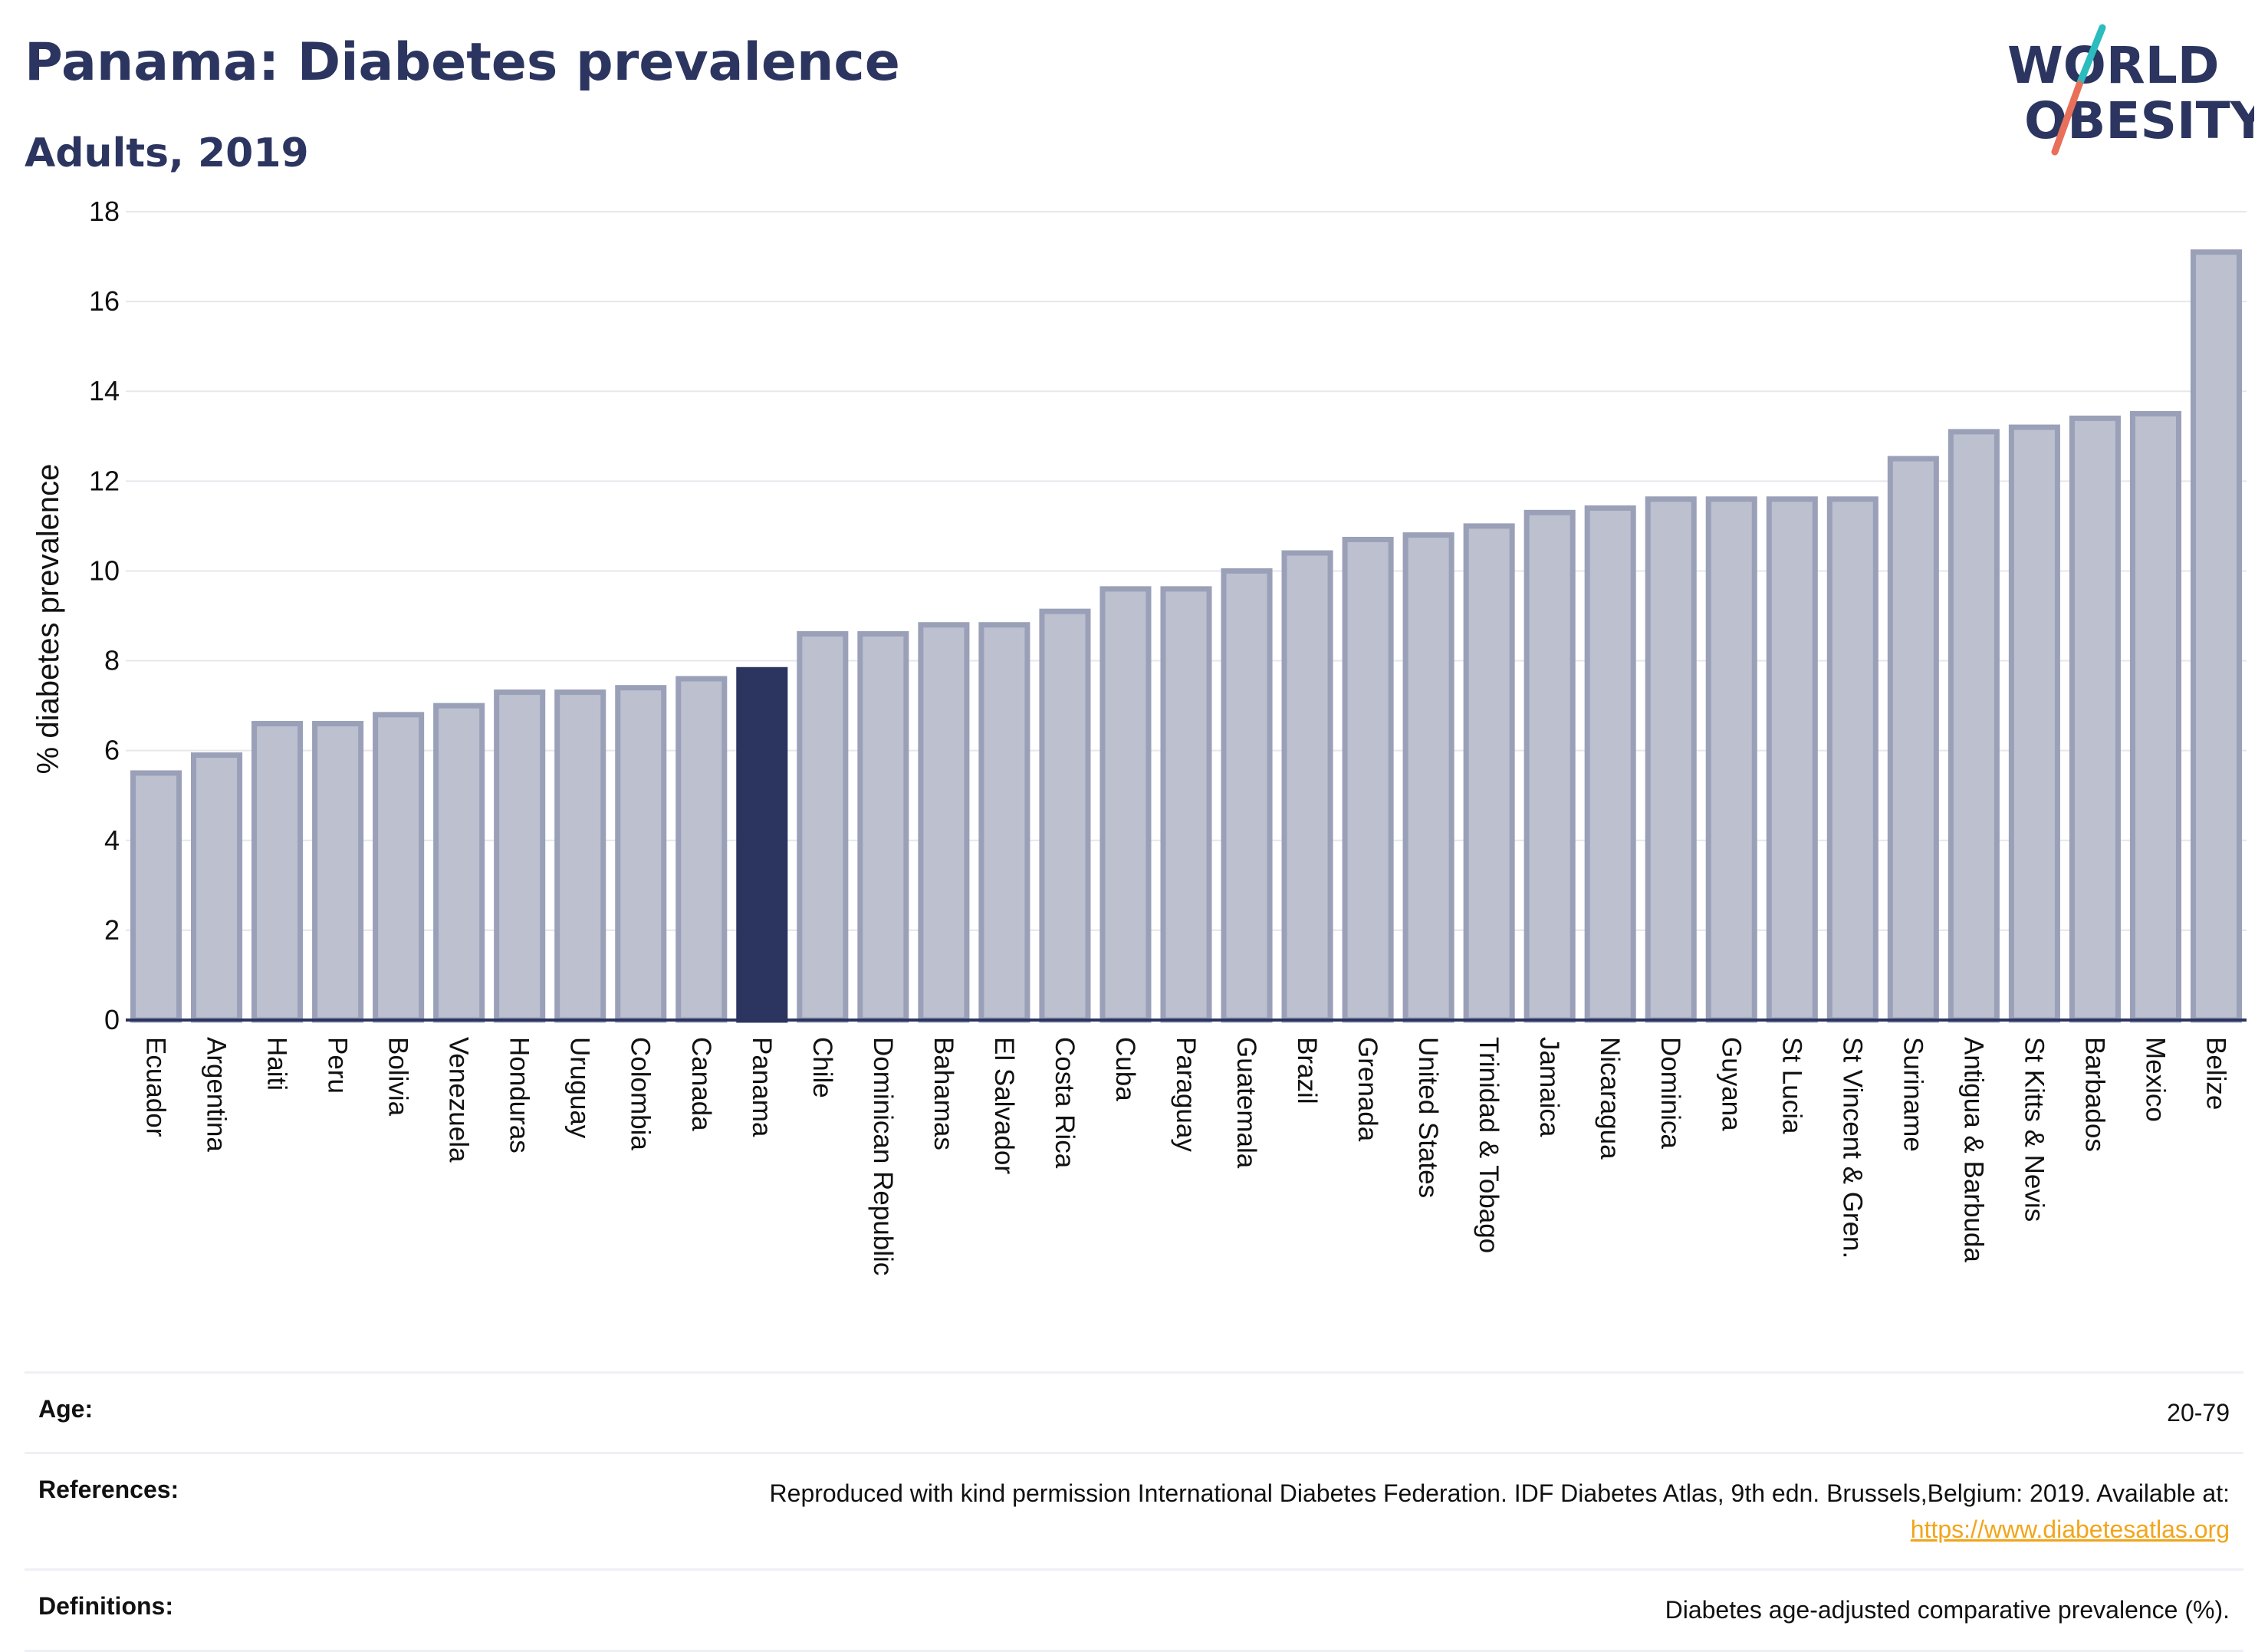 This screenshot has width=2268, height=1652. I want to click on definitions-label: Definitions:, so click(105, 1606).